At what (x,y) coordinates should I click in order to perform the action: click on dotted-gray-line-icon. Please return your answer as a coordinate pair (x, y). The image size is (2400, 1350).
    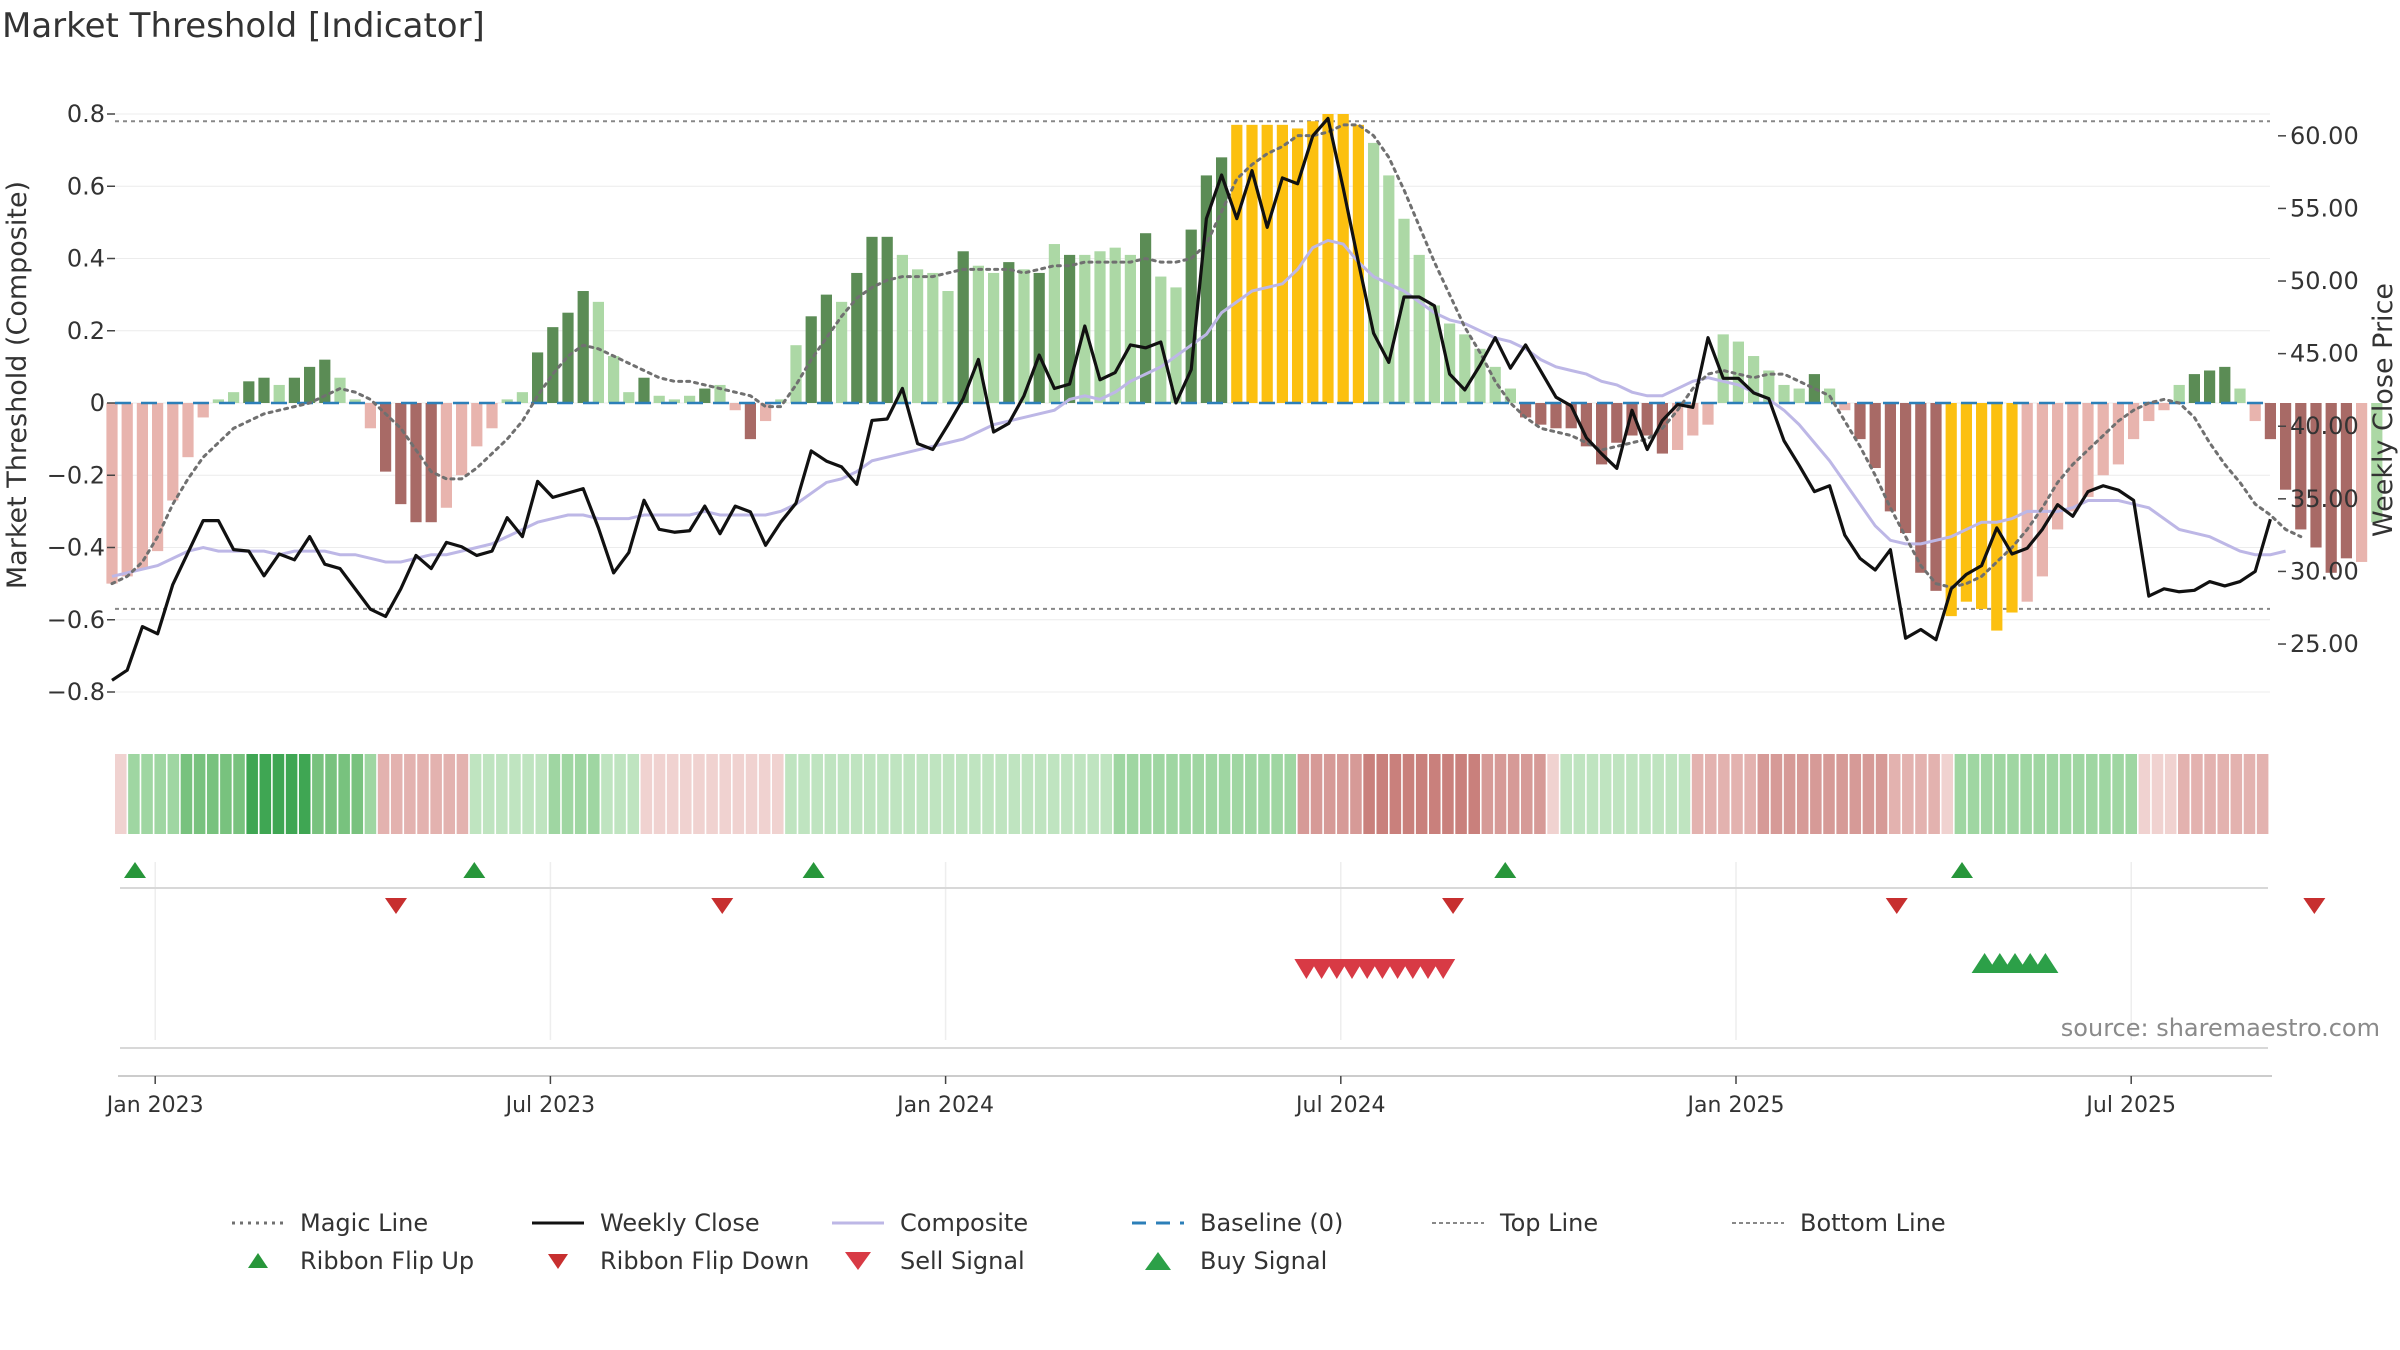
    Looking at the image, I should click on (1458, 1223).